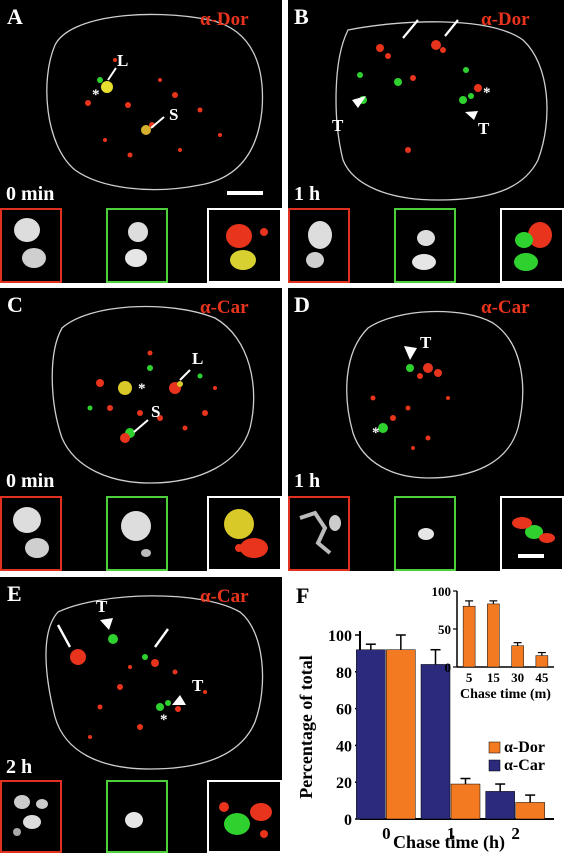 This screenshot has height=853, width=564. What do you see at coordinates (19, 767) in the screenshot?
I see `panel-e-time: 2 h` at bounding box center [19, 767].